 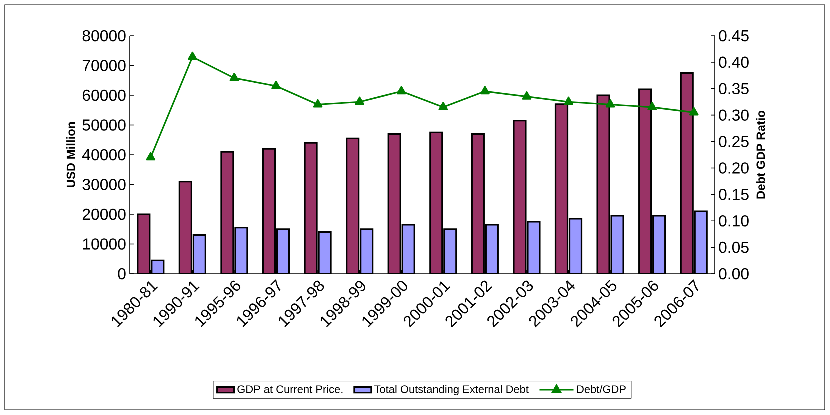 I want to click on y-tick-label: 10000, so click(x=104, y=244).